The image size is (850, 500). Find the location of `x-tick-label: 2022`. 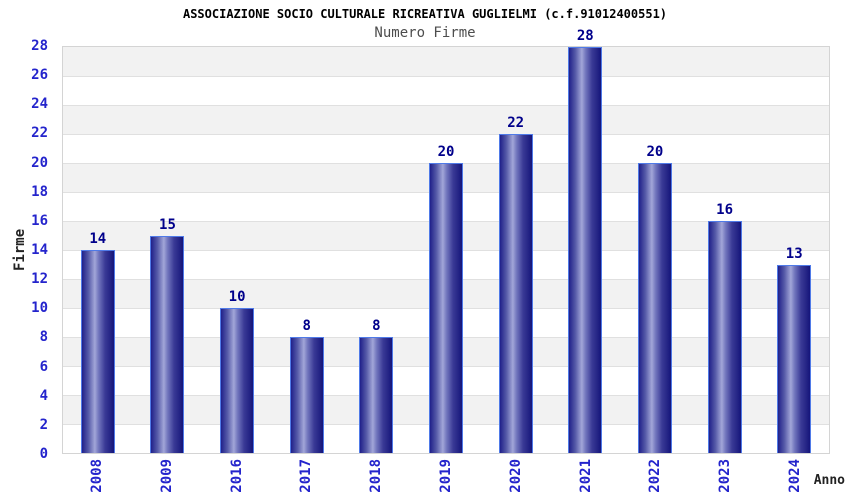

x-tick-label: 2022 is located at coordinates (655, 476).